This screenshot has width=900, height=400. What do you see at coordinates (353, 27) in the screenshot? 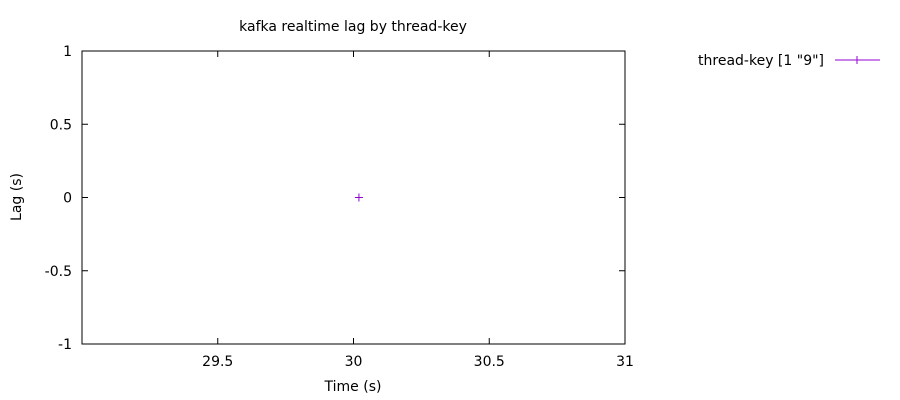
I see `chart-title: kafka realtime lag by thread-key` at bounding box center [353, 27].